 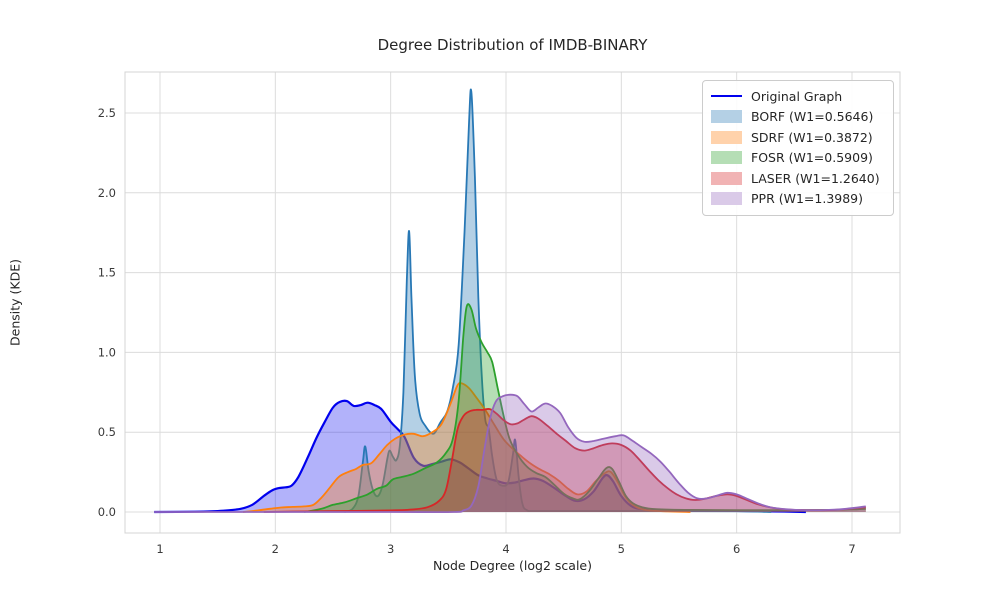 I want to click on x-tick-label: 1, so click(x=159, y=549).